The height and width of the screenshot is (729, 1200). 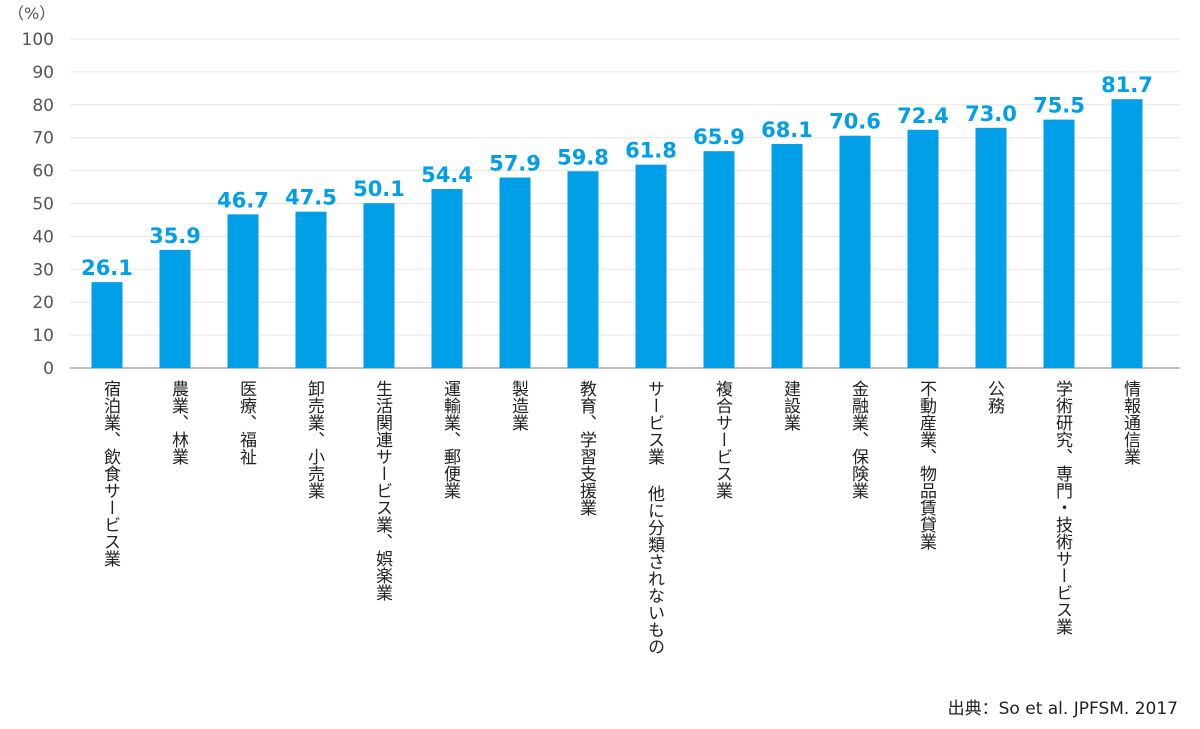 What do you see at coordinates (651, 151) in the screenshot?
I see `bar-value-label: 61.8` at bounding box center [651, 151].